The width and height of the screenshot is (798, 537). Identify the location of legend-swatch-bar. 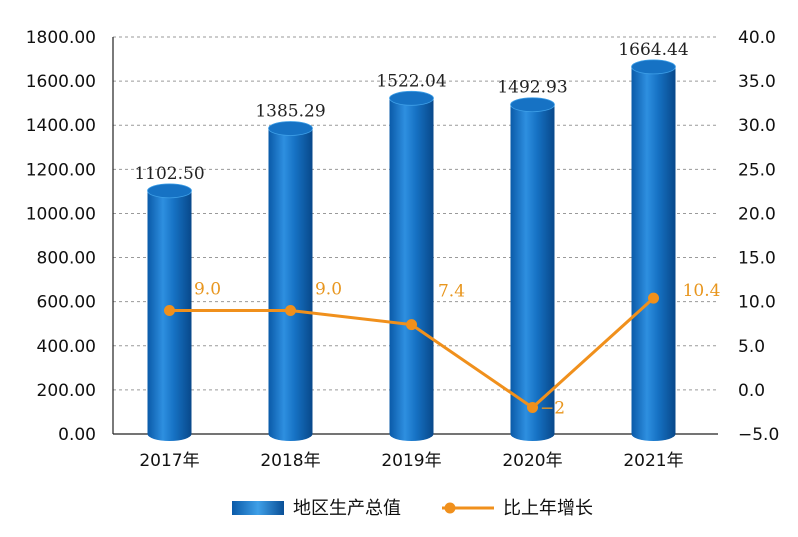
(258, 508).